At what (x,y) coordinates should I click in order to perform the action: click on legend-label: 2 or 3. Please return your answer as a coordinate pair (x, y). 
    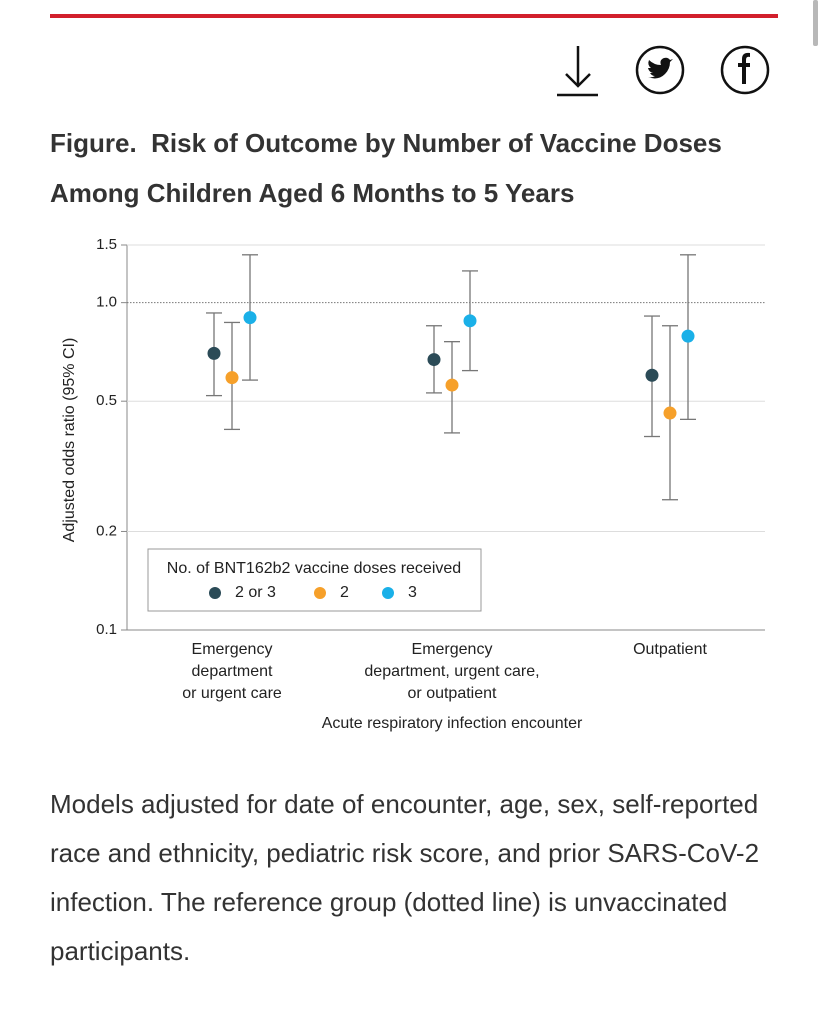
    Looking at the image, I should click on (255, 592).